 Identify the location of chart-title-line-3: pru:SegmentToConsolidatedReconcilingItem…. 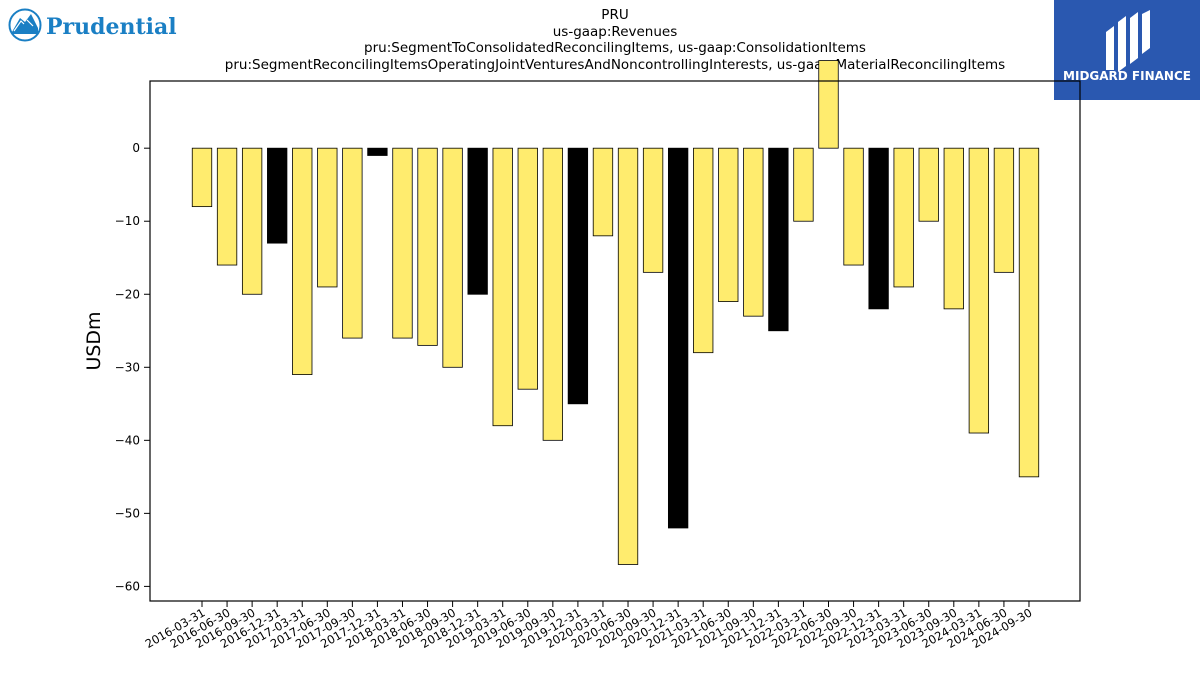
(615, 48).